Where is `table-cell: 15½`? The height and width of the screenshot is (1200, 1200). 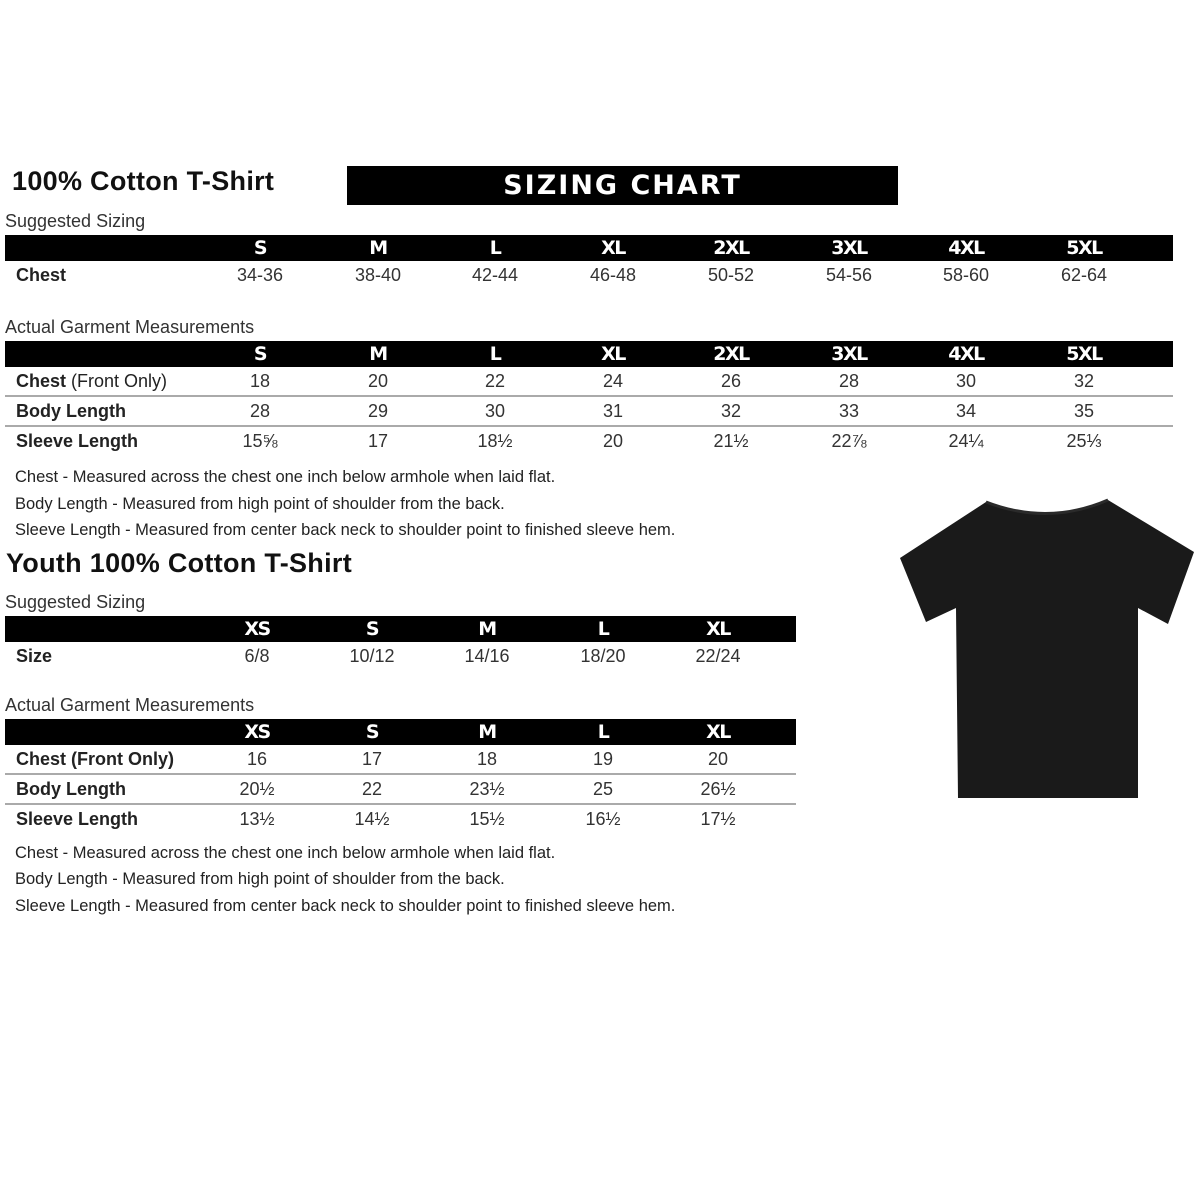 table-cell: 15½ is located at coordinates (487, 819).